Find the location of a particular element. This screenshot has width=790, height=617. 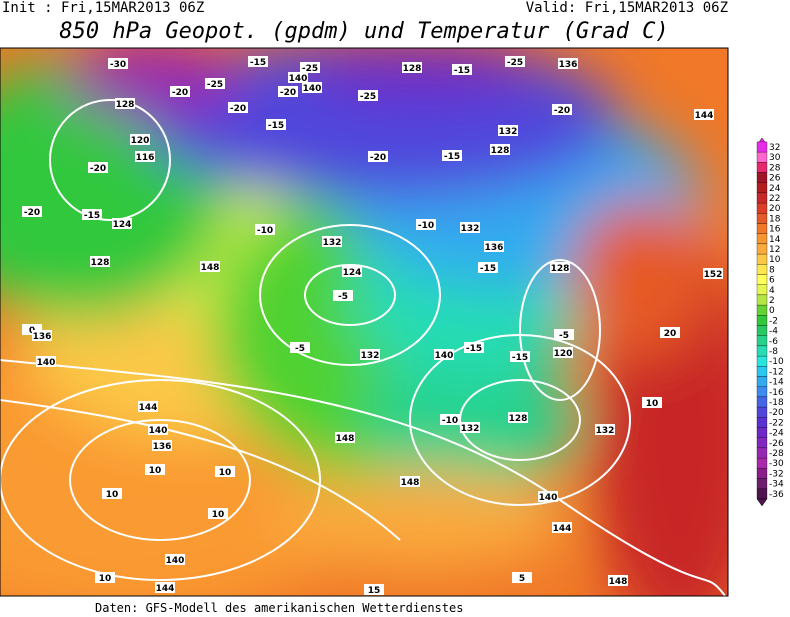

colorbar-label: -6 is located at coordinates (773, 342).